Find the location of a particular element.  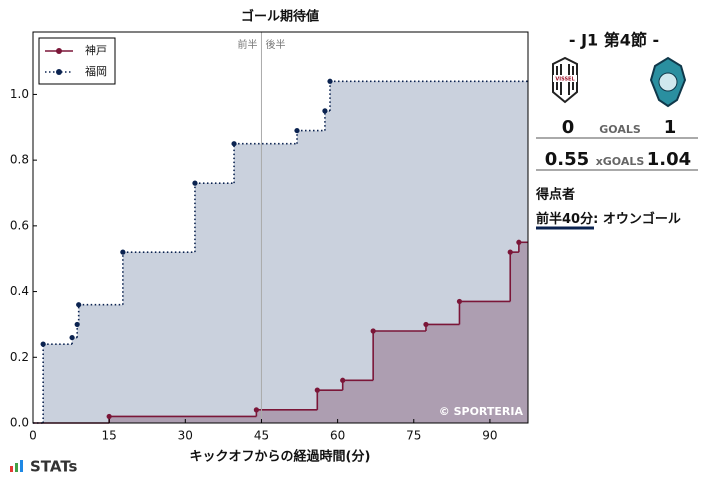

y-tick-label: 0.6 is located at coordinates (19, 225).